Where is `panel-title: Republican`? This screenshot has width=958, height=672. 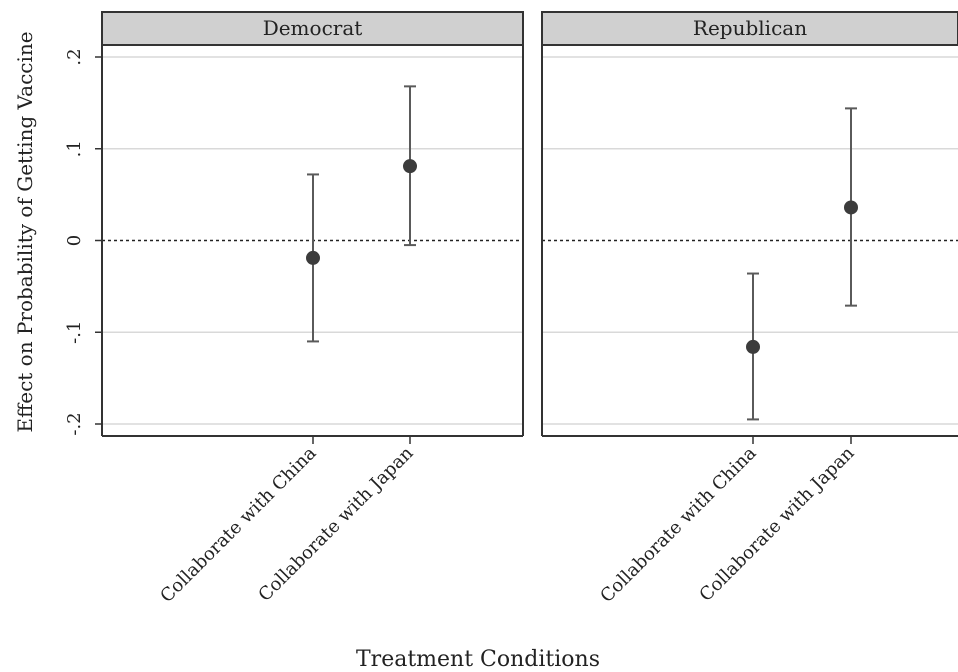
panel-title: Republican is located at coordinates (750, 28).